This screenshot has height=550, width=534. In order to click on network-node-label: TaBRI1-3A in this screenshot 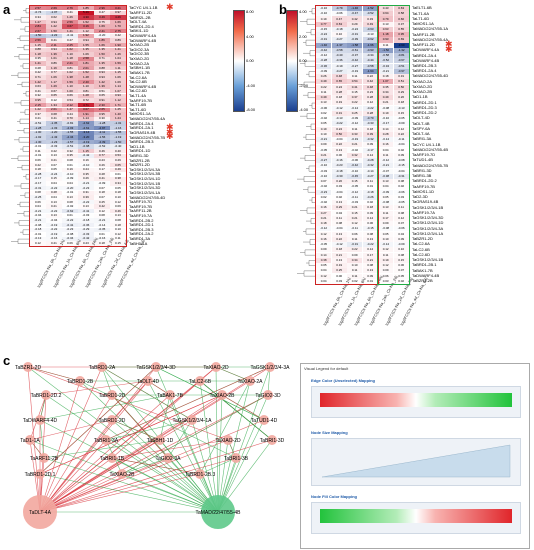, I will do `click(106, 441)`.